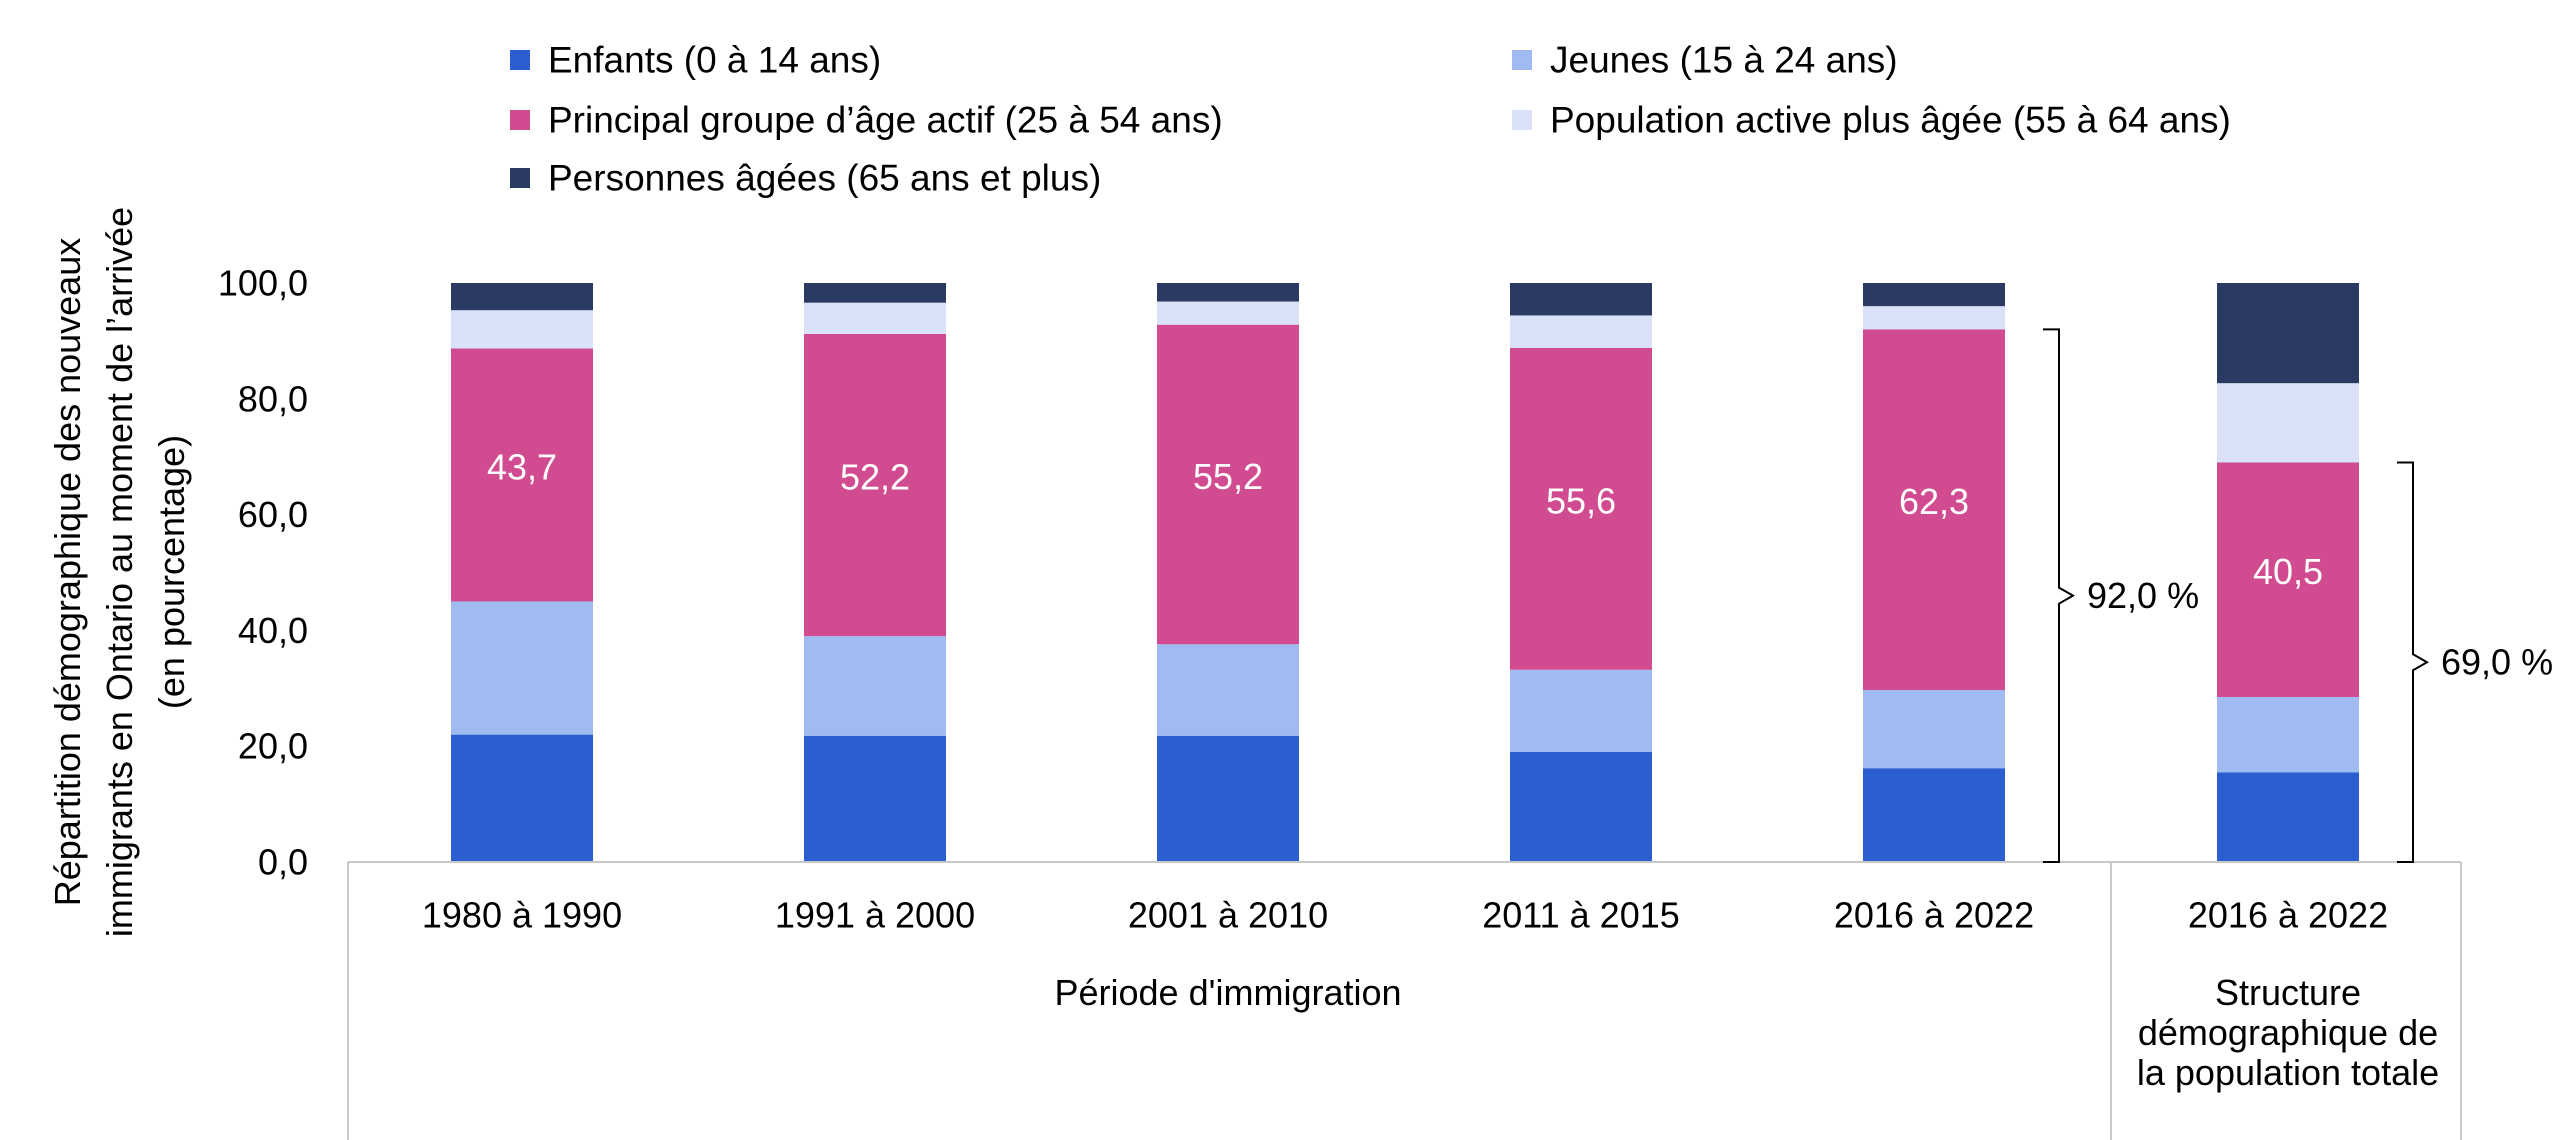  I want to click on data-label: 43,7, so click(522, 466).